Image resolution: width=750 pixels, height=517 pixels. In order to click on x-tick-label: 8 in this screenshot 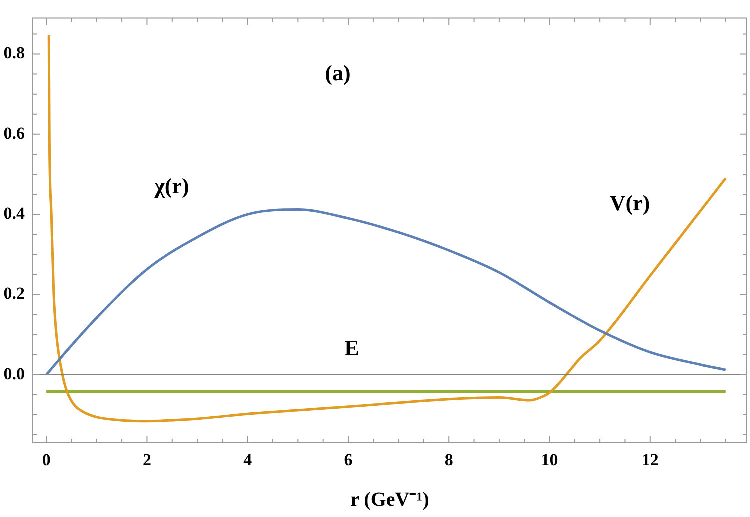, I will do `click(449, 460)`.